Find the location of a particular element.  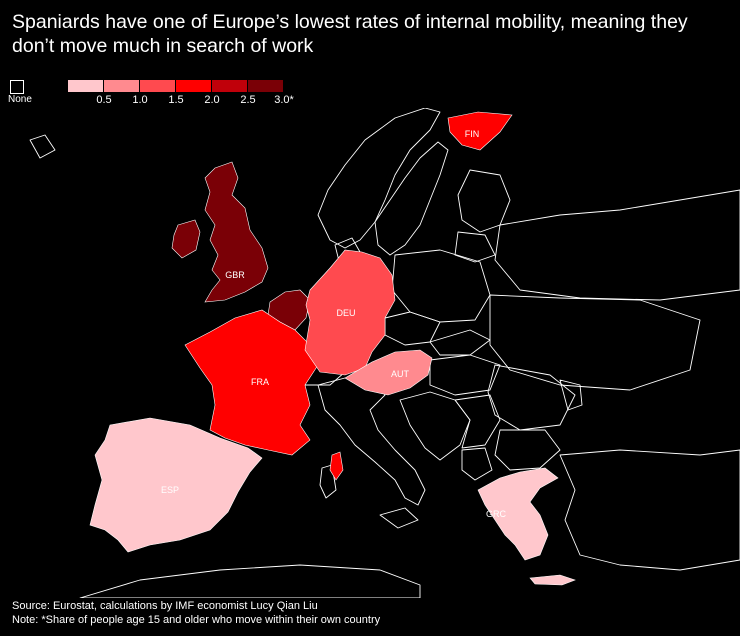

country-fra is located at coordinates (252, 382).